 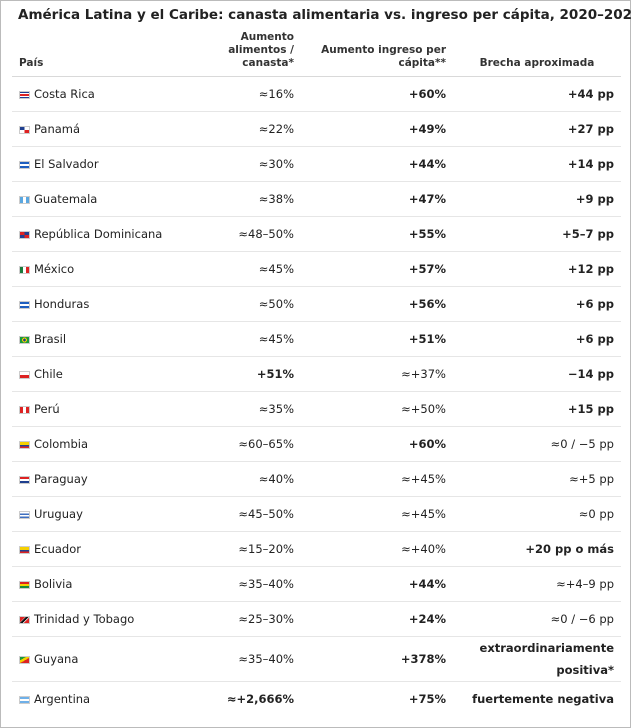 What do you see at coordinates (537, 584) in the screenshot?
I see `value-cell: ≈+4–9 pp` at bounding box center [537, 584].